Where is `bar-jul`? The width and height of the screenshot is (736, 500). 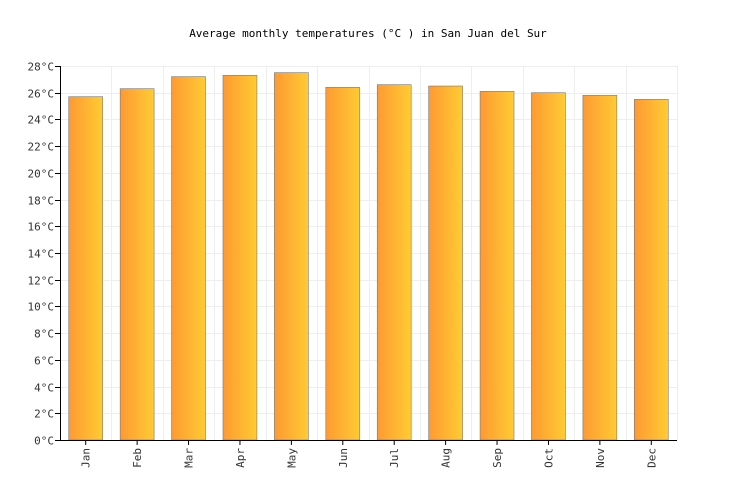
bar-jul is located at coordinates (394, 262).